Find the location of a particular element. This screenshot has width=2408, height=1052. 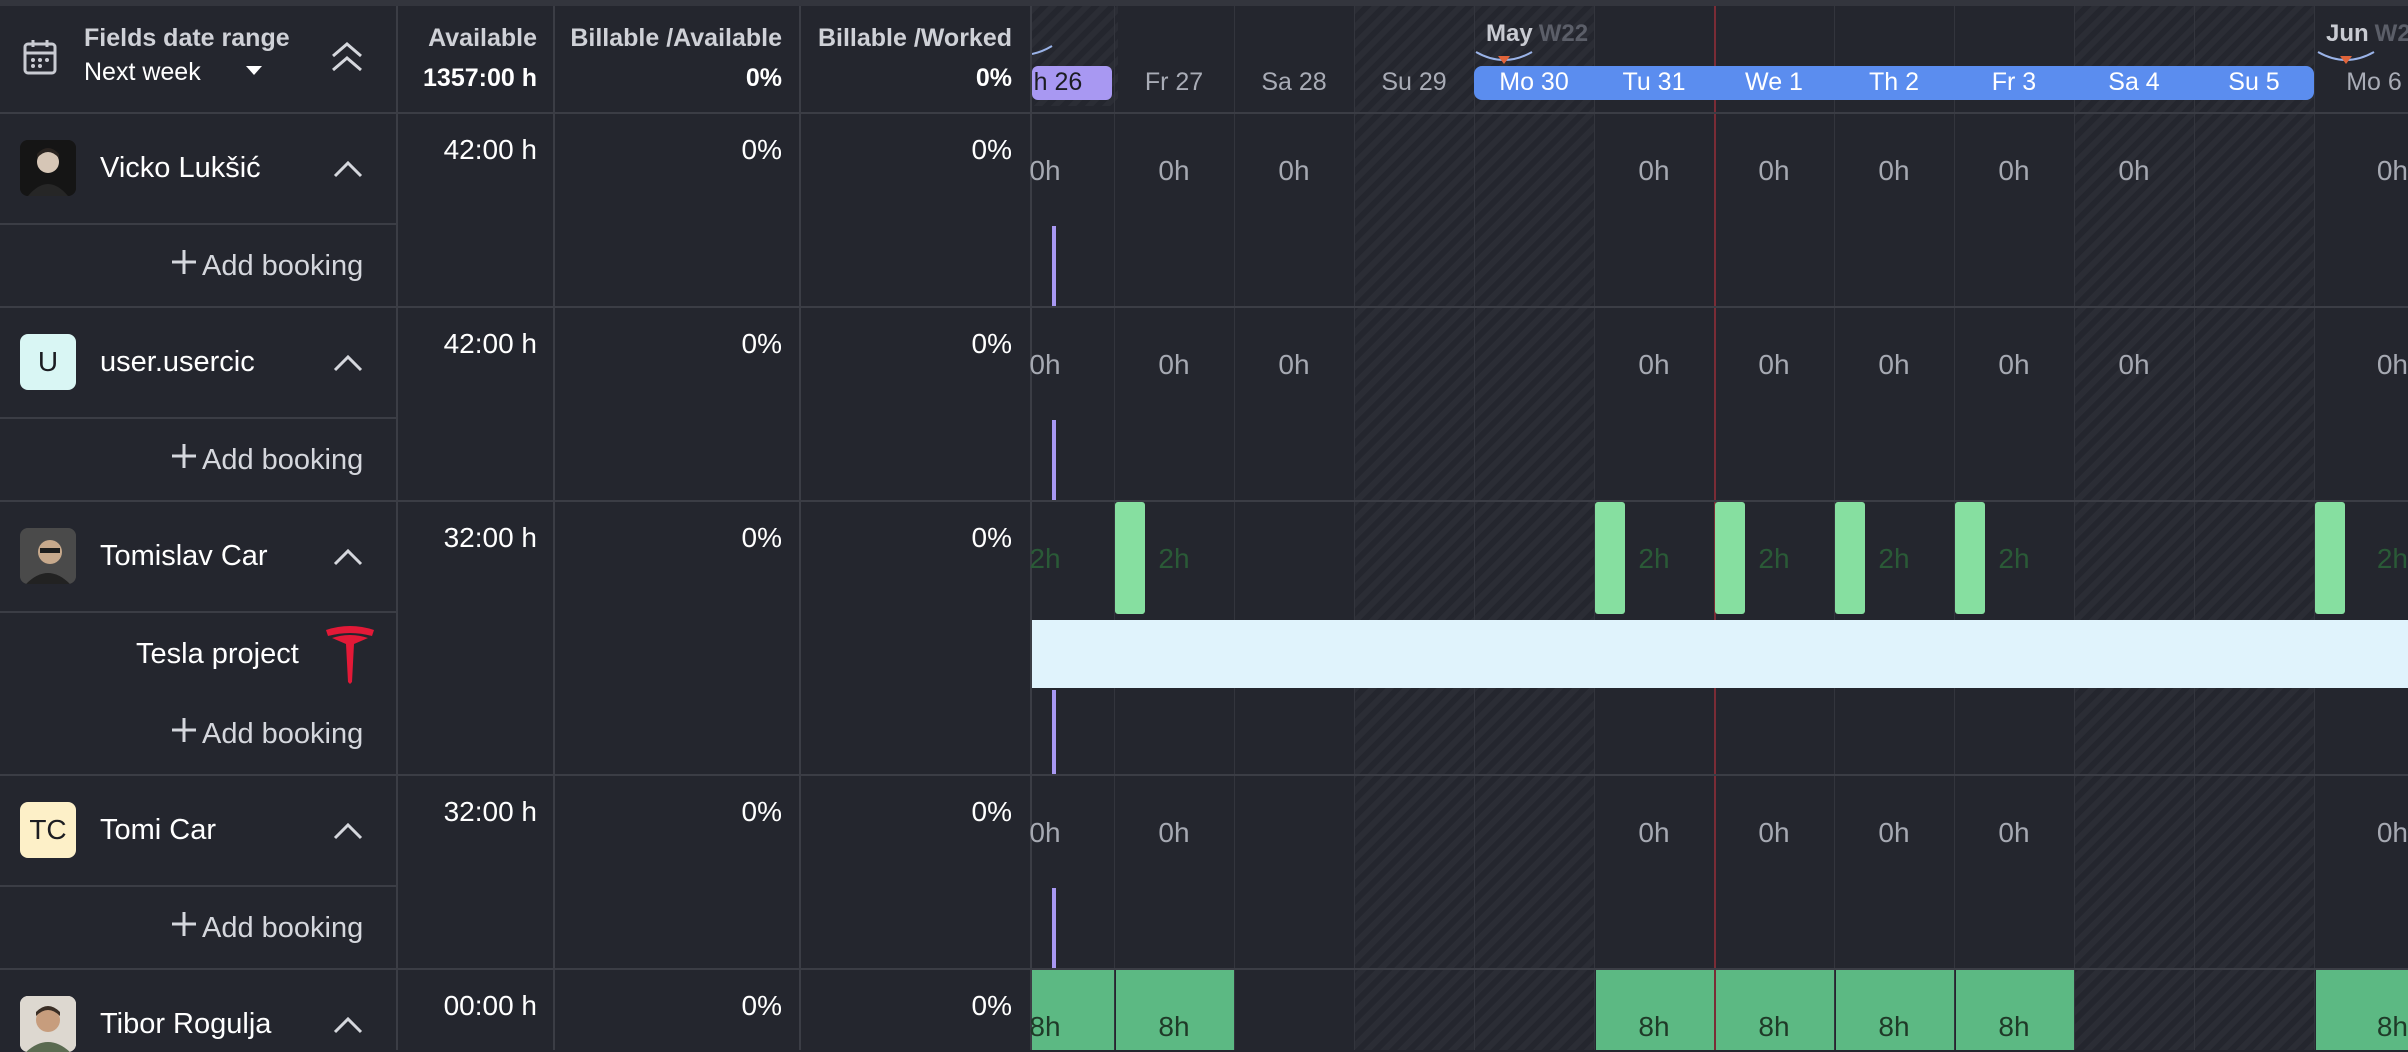

today-highlight is located at coordinates (1072, 83).